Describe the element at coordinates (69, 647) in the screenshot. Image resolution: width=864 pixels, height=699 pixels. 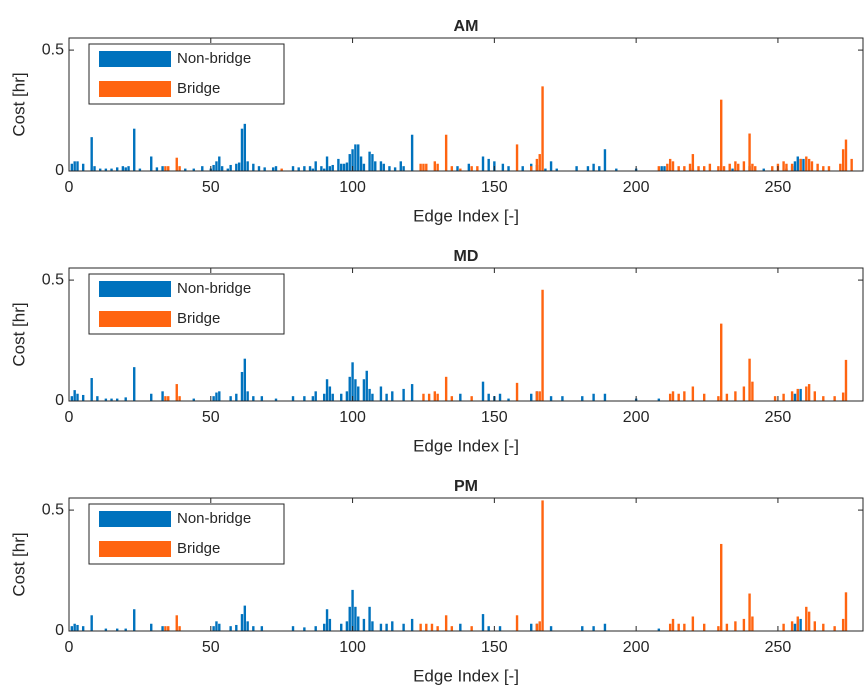
I see `x-tick-label: 0` at that location.